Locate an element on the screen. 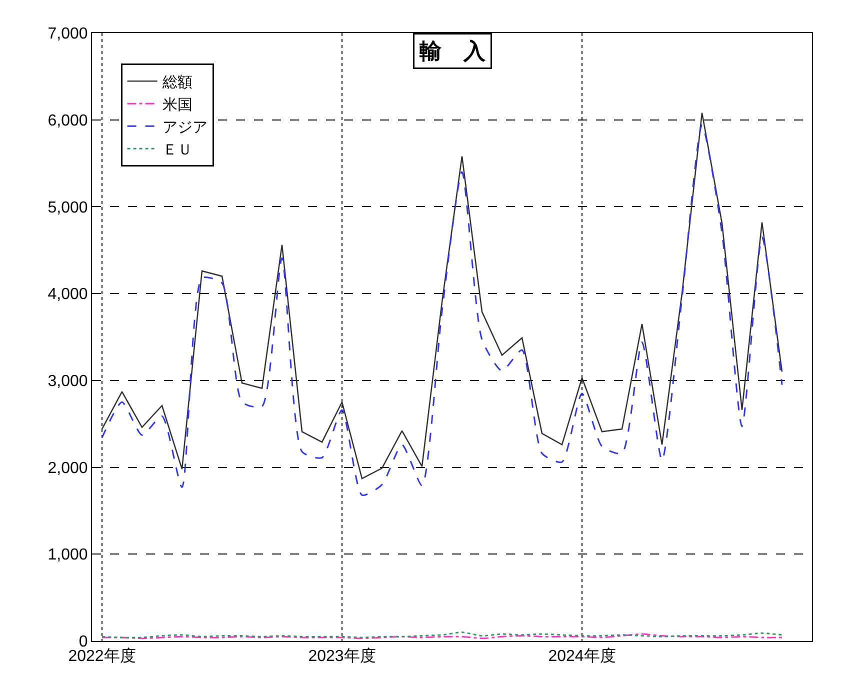 This screenshot has height=691, width=868. y-tick-label: 2,000 is located at coordinates (68, 468).